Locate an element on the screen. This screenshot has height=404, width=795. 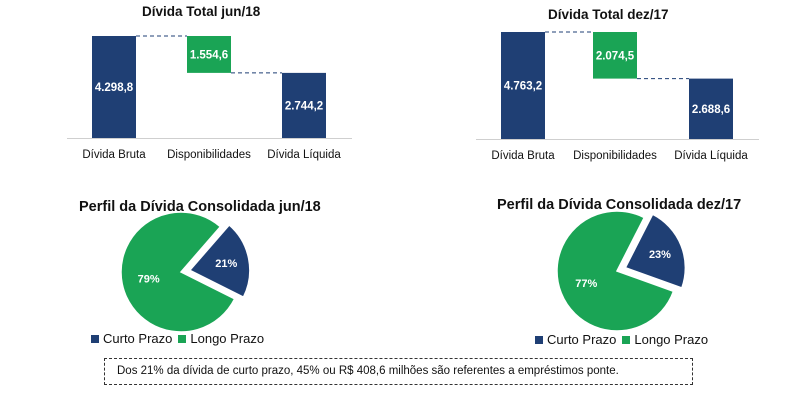
data-label: 1.554,6 is located at coordinates (209, 55).